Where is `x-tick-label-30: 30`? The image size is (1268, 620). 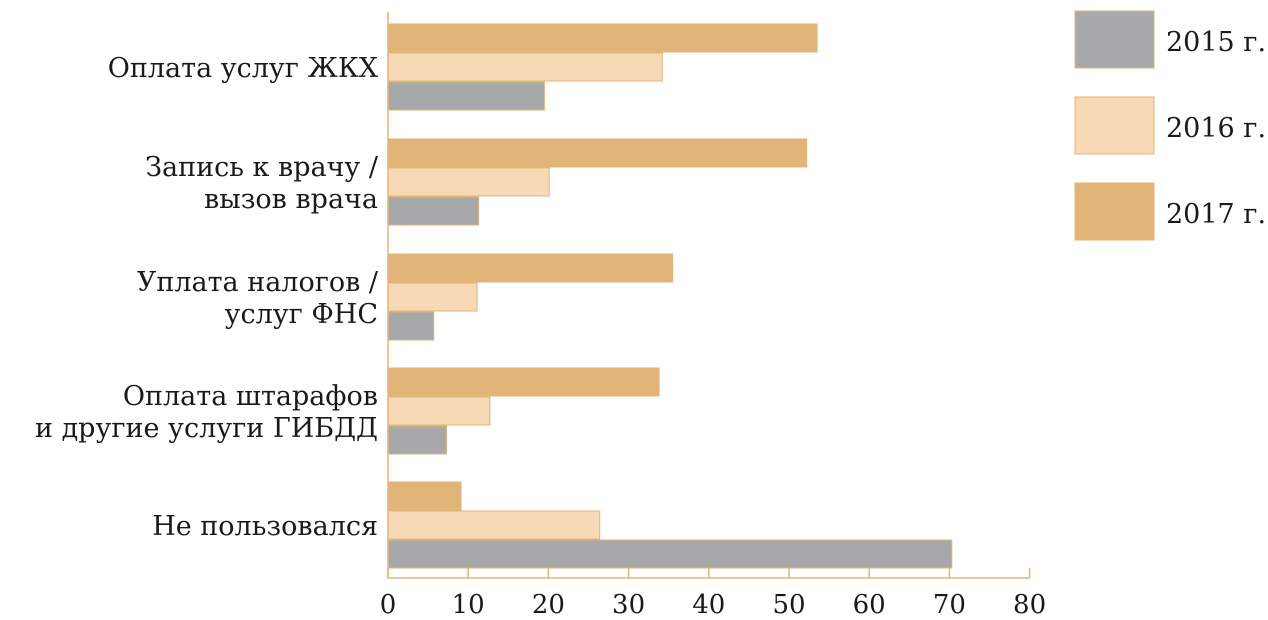 x-tick-label-30: 30 is located at coordinates (628, 605).